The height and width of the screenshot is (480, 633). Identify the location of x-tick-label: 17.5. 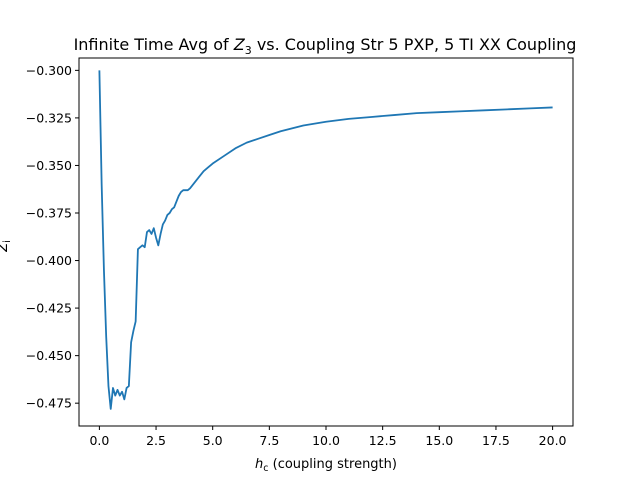
(496, 440).